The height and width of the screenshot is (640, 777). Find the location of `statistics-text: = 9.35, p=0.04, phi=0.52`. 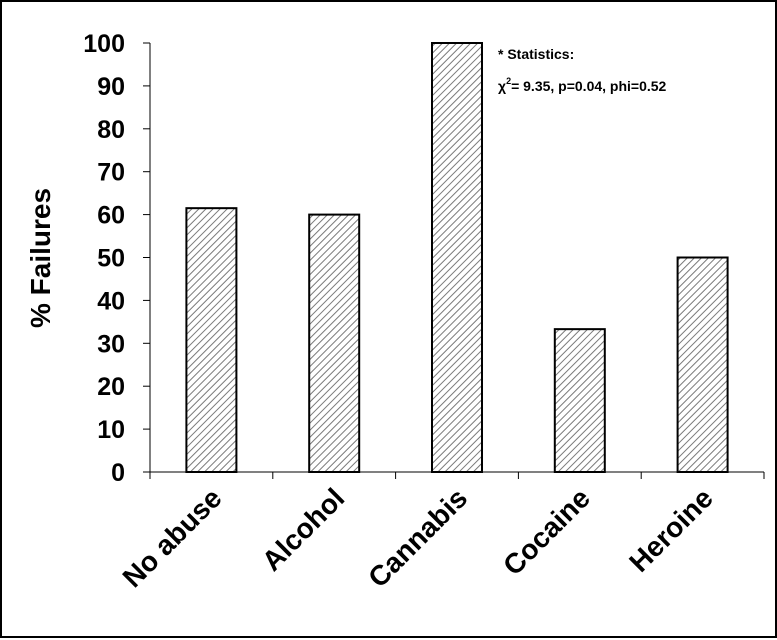

statistics-text: = 9.35, p=0.04, phi=0.52 is located at coordinates (588, 86).